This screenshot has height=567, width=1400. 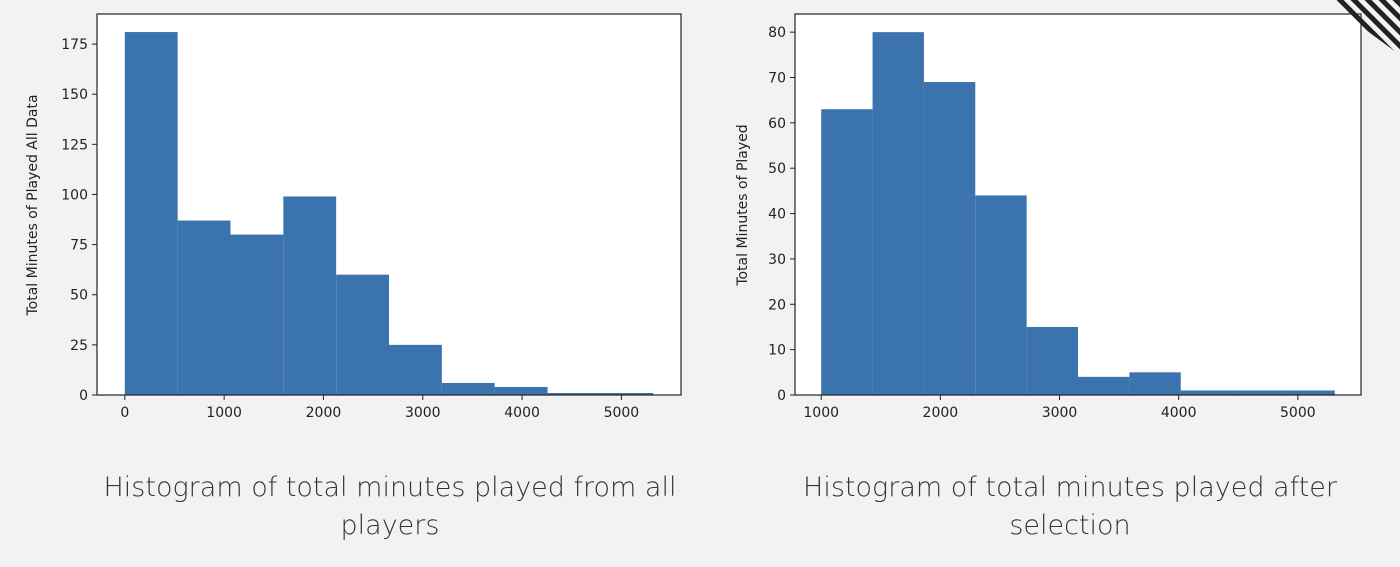 I want to click on y-axis-label: Total Minutes of Played All Data, so click(x=33, y=205).